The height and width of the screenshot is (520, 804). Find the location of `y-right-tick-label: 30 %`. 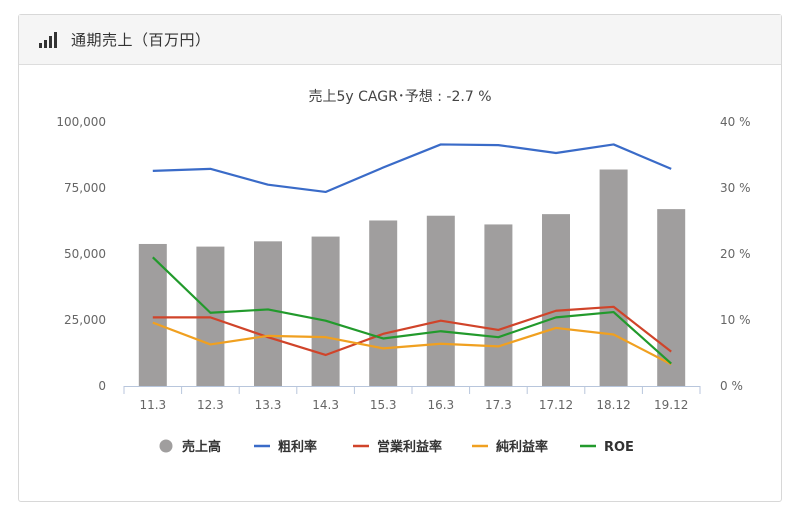

y-right-tick-label: 30 % is located at coordinates (735, 188).